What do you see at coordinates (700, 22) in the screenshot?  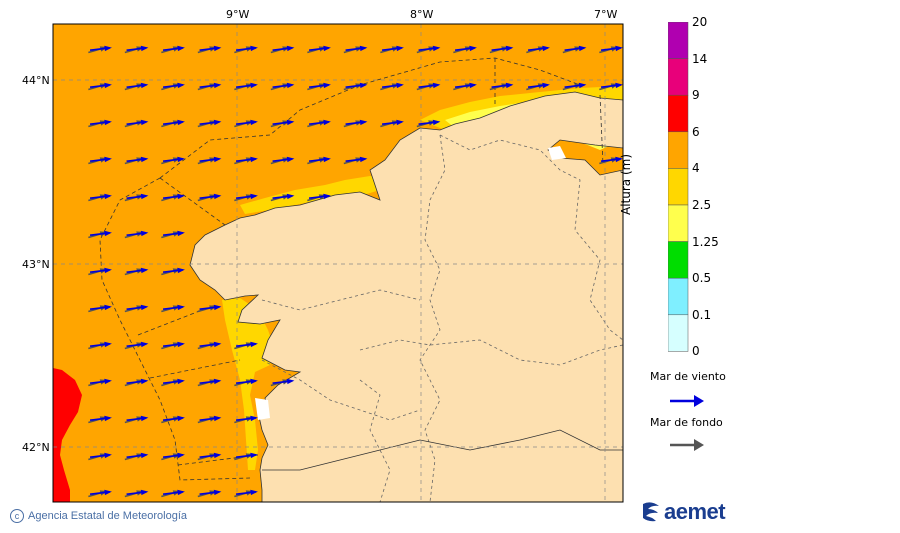 I see `colorbar-level-label: 20` at bounding box center [700, 22].